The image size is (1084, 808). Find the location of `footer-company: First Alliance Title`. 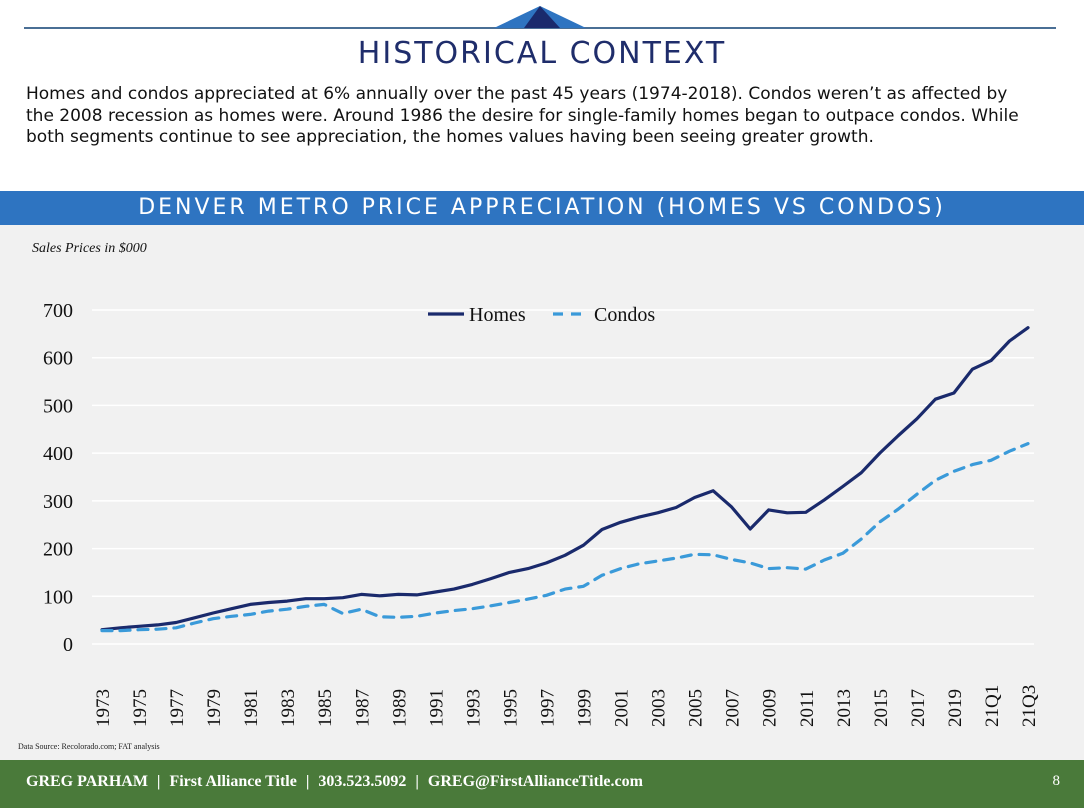

footer-company: First Alliance Title is located at coordinates (233, 781).